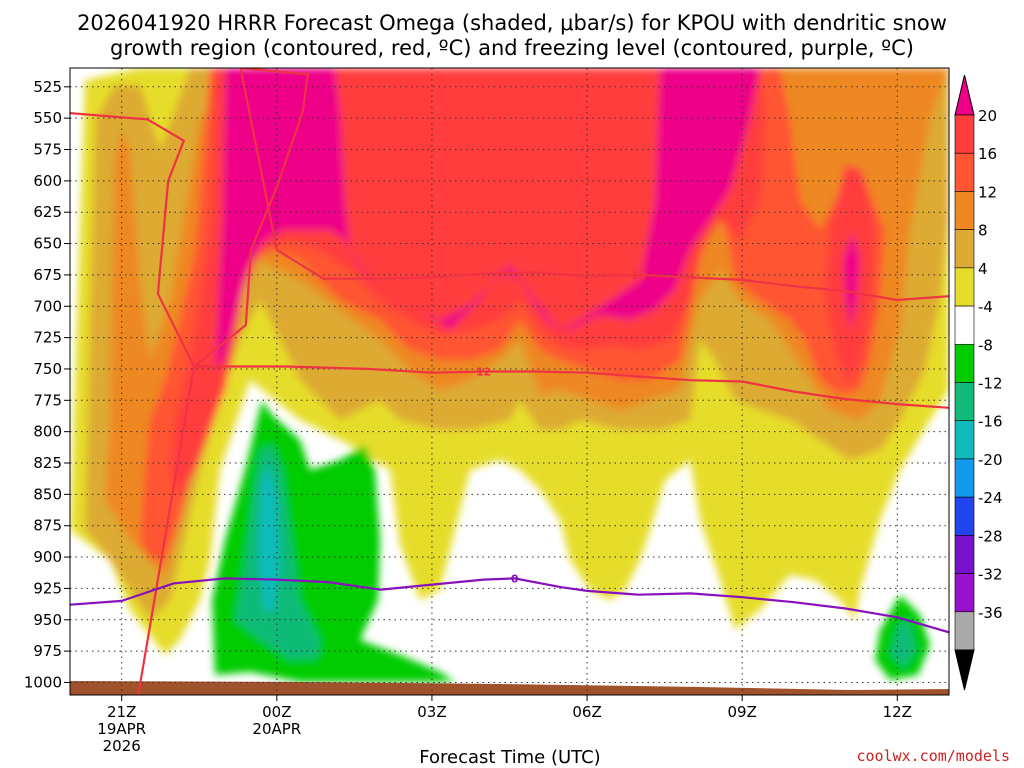 Image resolution: width=1024 pixels, height=768 pixels. What do you see at coordinates (741, 712) in the screenshot?
I see `x-tick-label: 09Z` at bounding box center [741, 712].